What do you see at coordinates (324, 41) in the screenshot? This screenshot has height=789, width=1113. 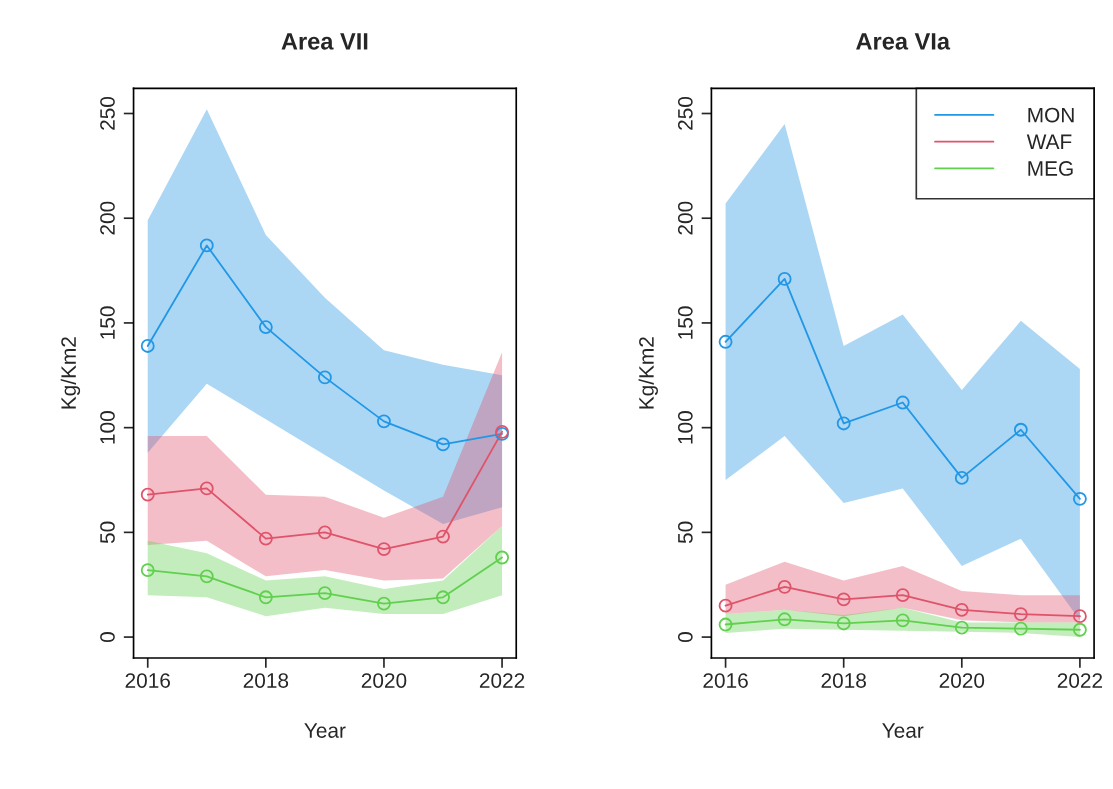 I see `chart-title: Area VII` at bounding box center [324, 41].